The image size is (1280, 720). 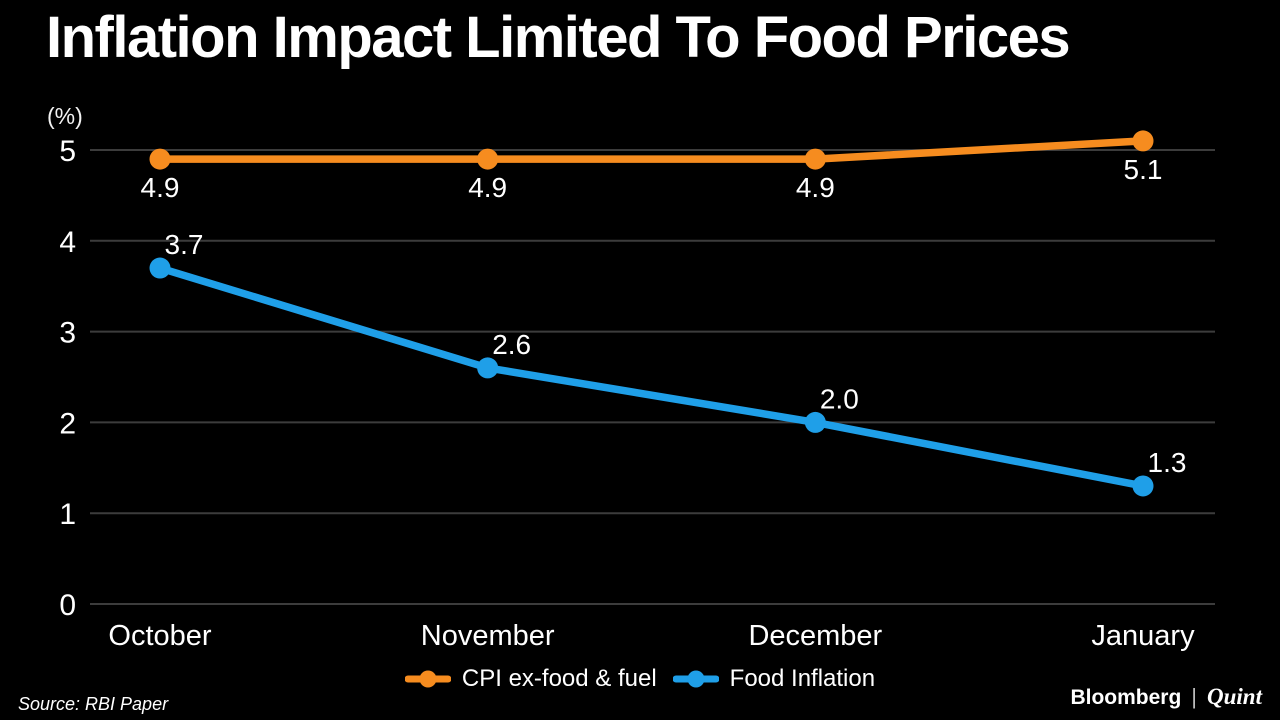 What do you see at coordinates (558, 37) in the screenshot?
I see `chart-title: Inflation Impact Limited To Food Prices` at bounding box center [558, 37].